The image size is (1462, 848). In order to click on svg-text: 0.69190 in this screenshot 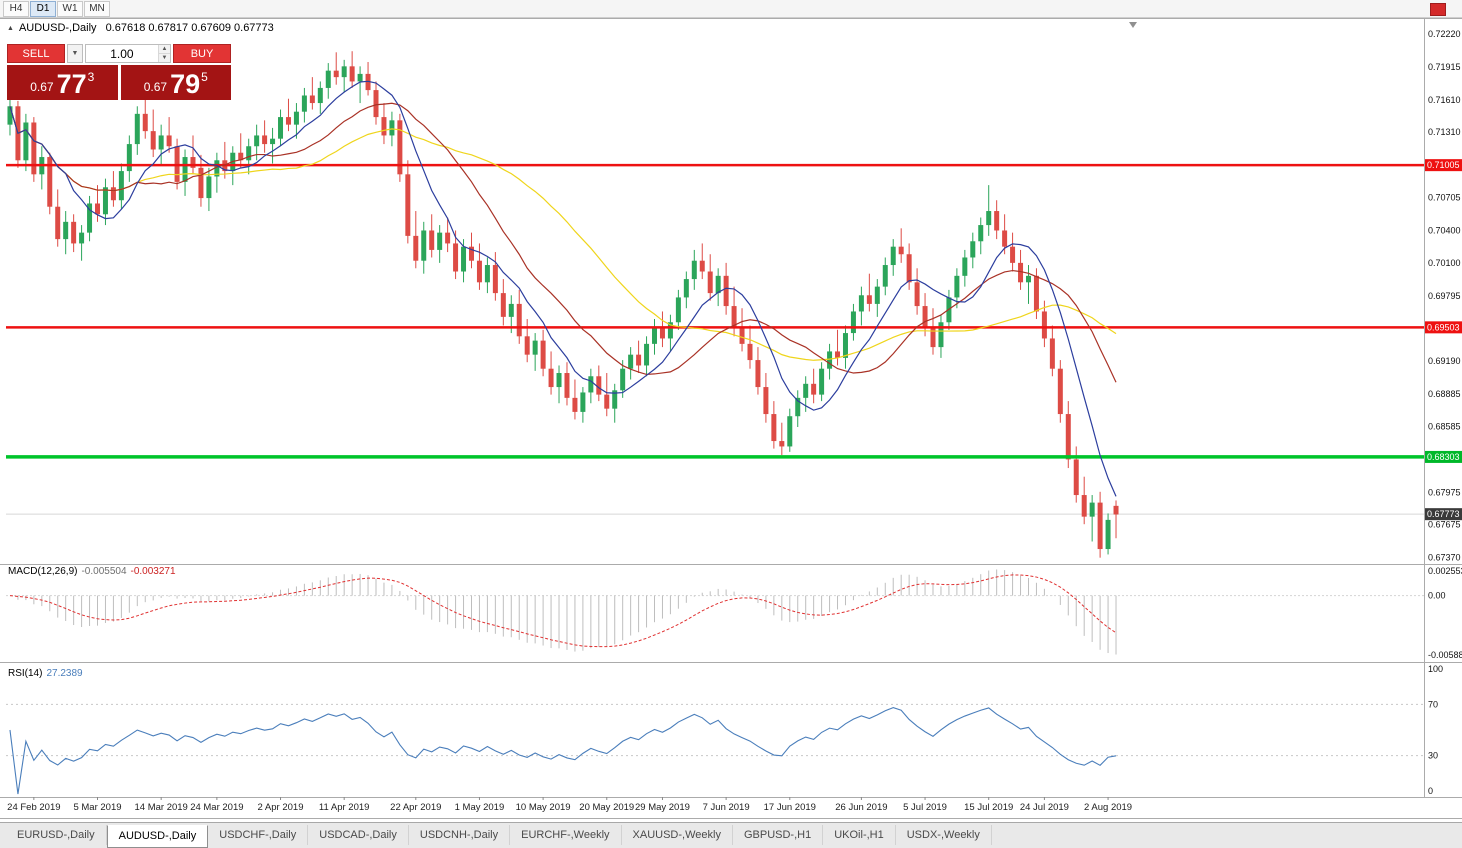, I will do `click(1444, 361)`.